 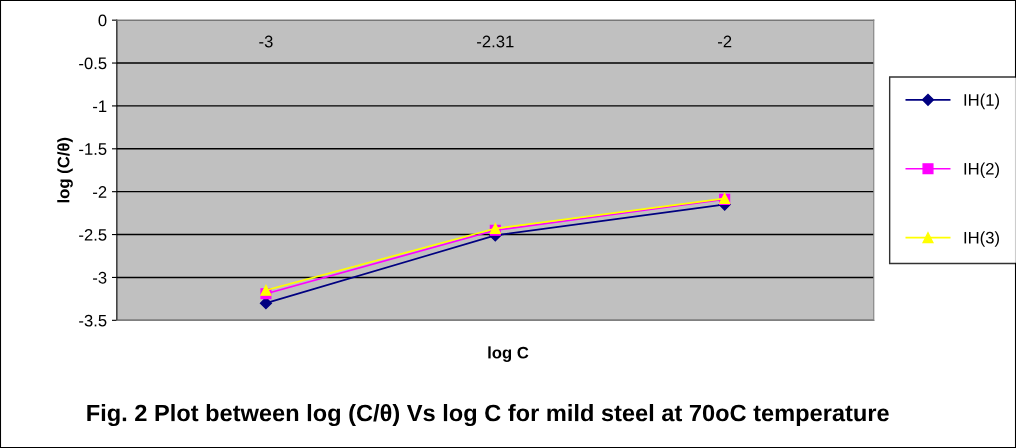 What do you see at coordinates (725, 41) in the screenshot?
I see `x-tick-label: -2` at bounding box center [725, 41].